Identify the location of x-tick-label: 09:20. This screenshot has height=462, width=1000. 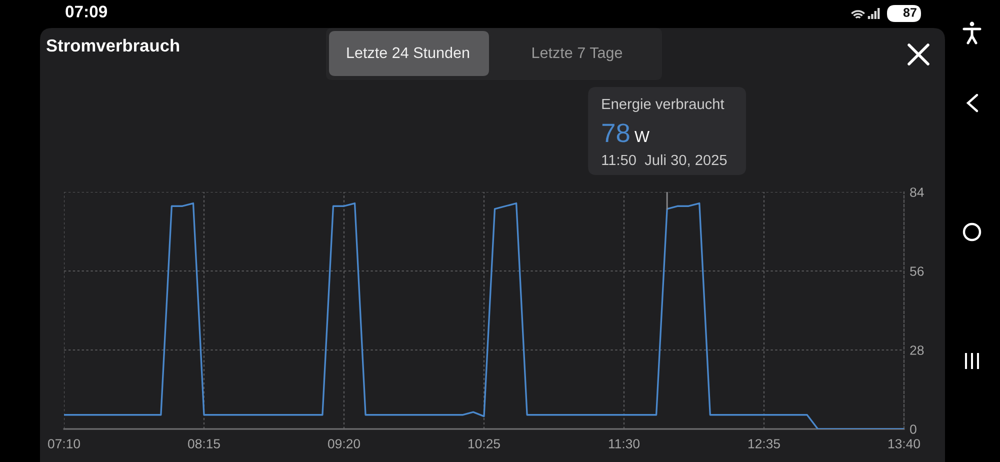
(344, 443).